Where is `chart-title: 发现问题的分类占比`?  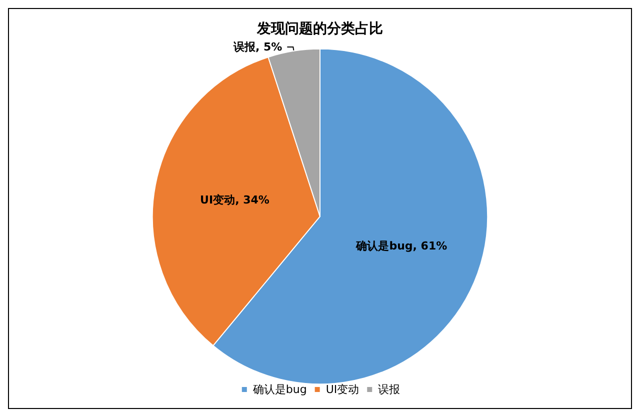
chart-title: 发现问题的分类占比 is located at coordinates (319, 29).